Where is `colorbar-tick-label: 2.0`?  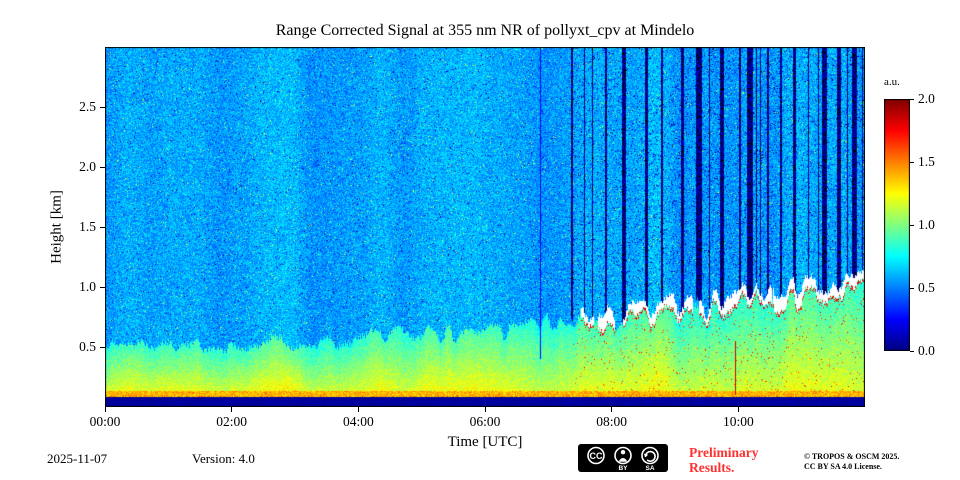
colorbar-tick-label: 2.0 is located at coordinates (926, 98).